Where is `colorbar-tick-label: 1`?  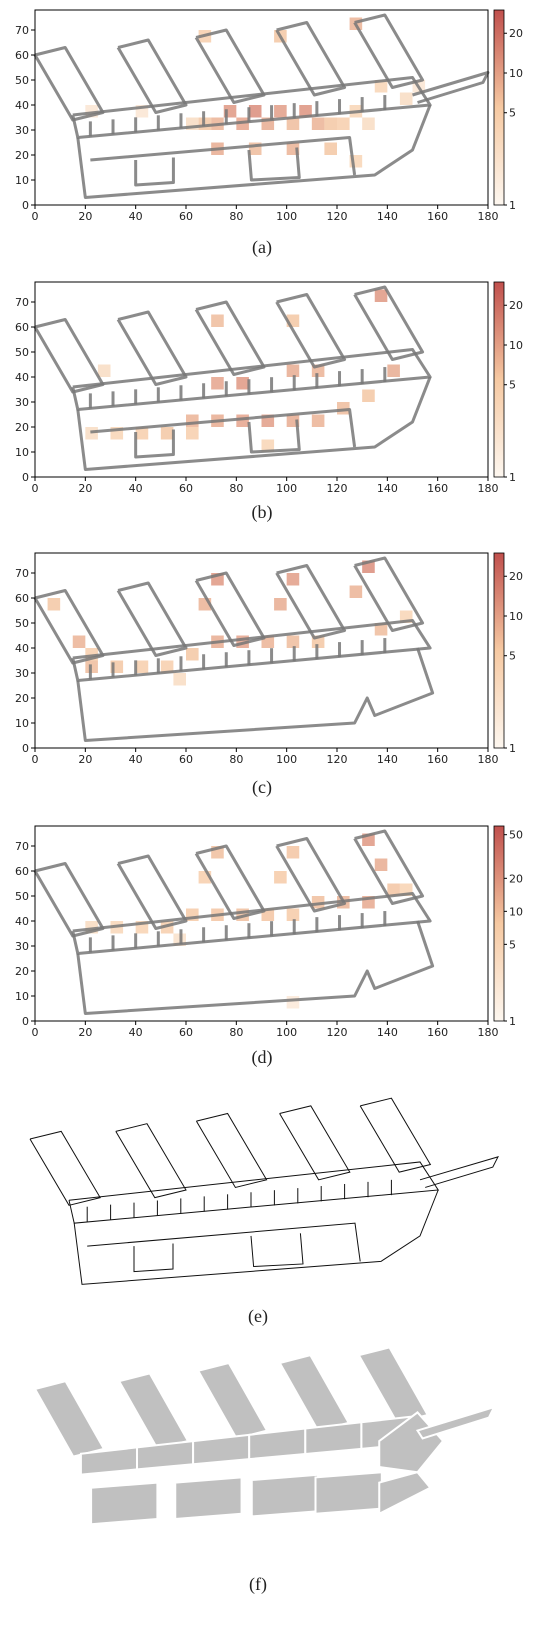
colorbar-tick-label: 1 is located at coordinates (512, 477).